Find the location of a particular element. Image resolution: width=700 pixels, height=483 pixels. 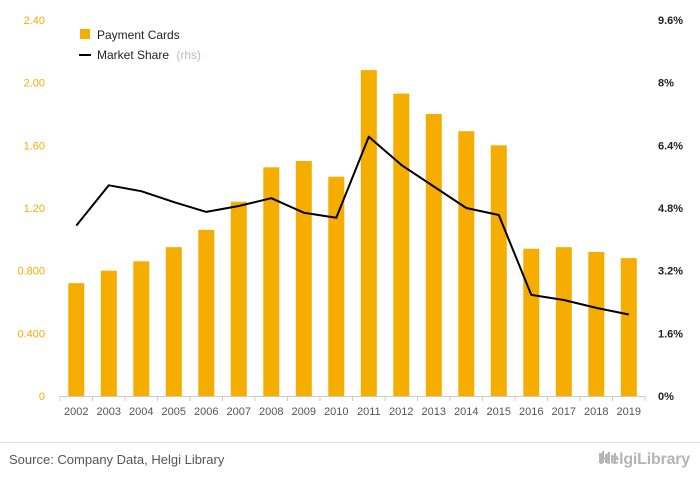

x-tick-label: 2019 is located at coordinates (629, 412).